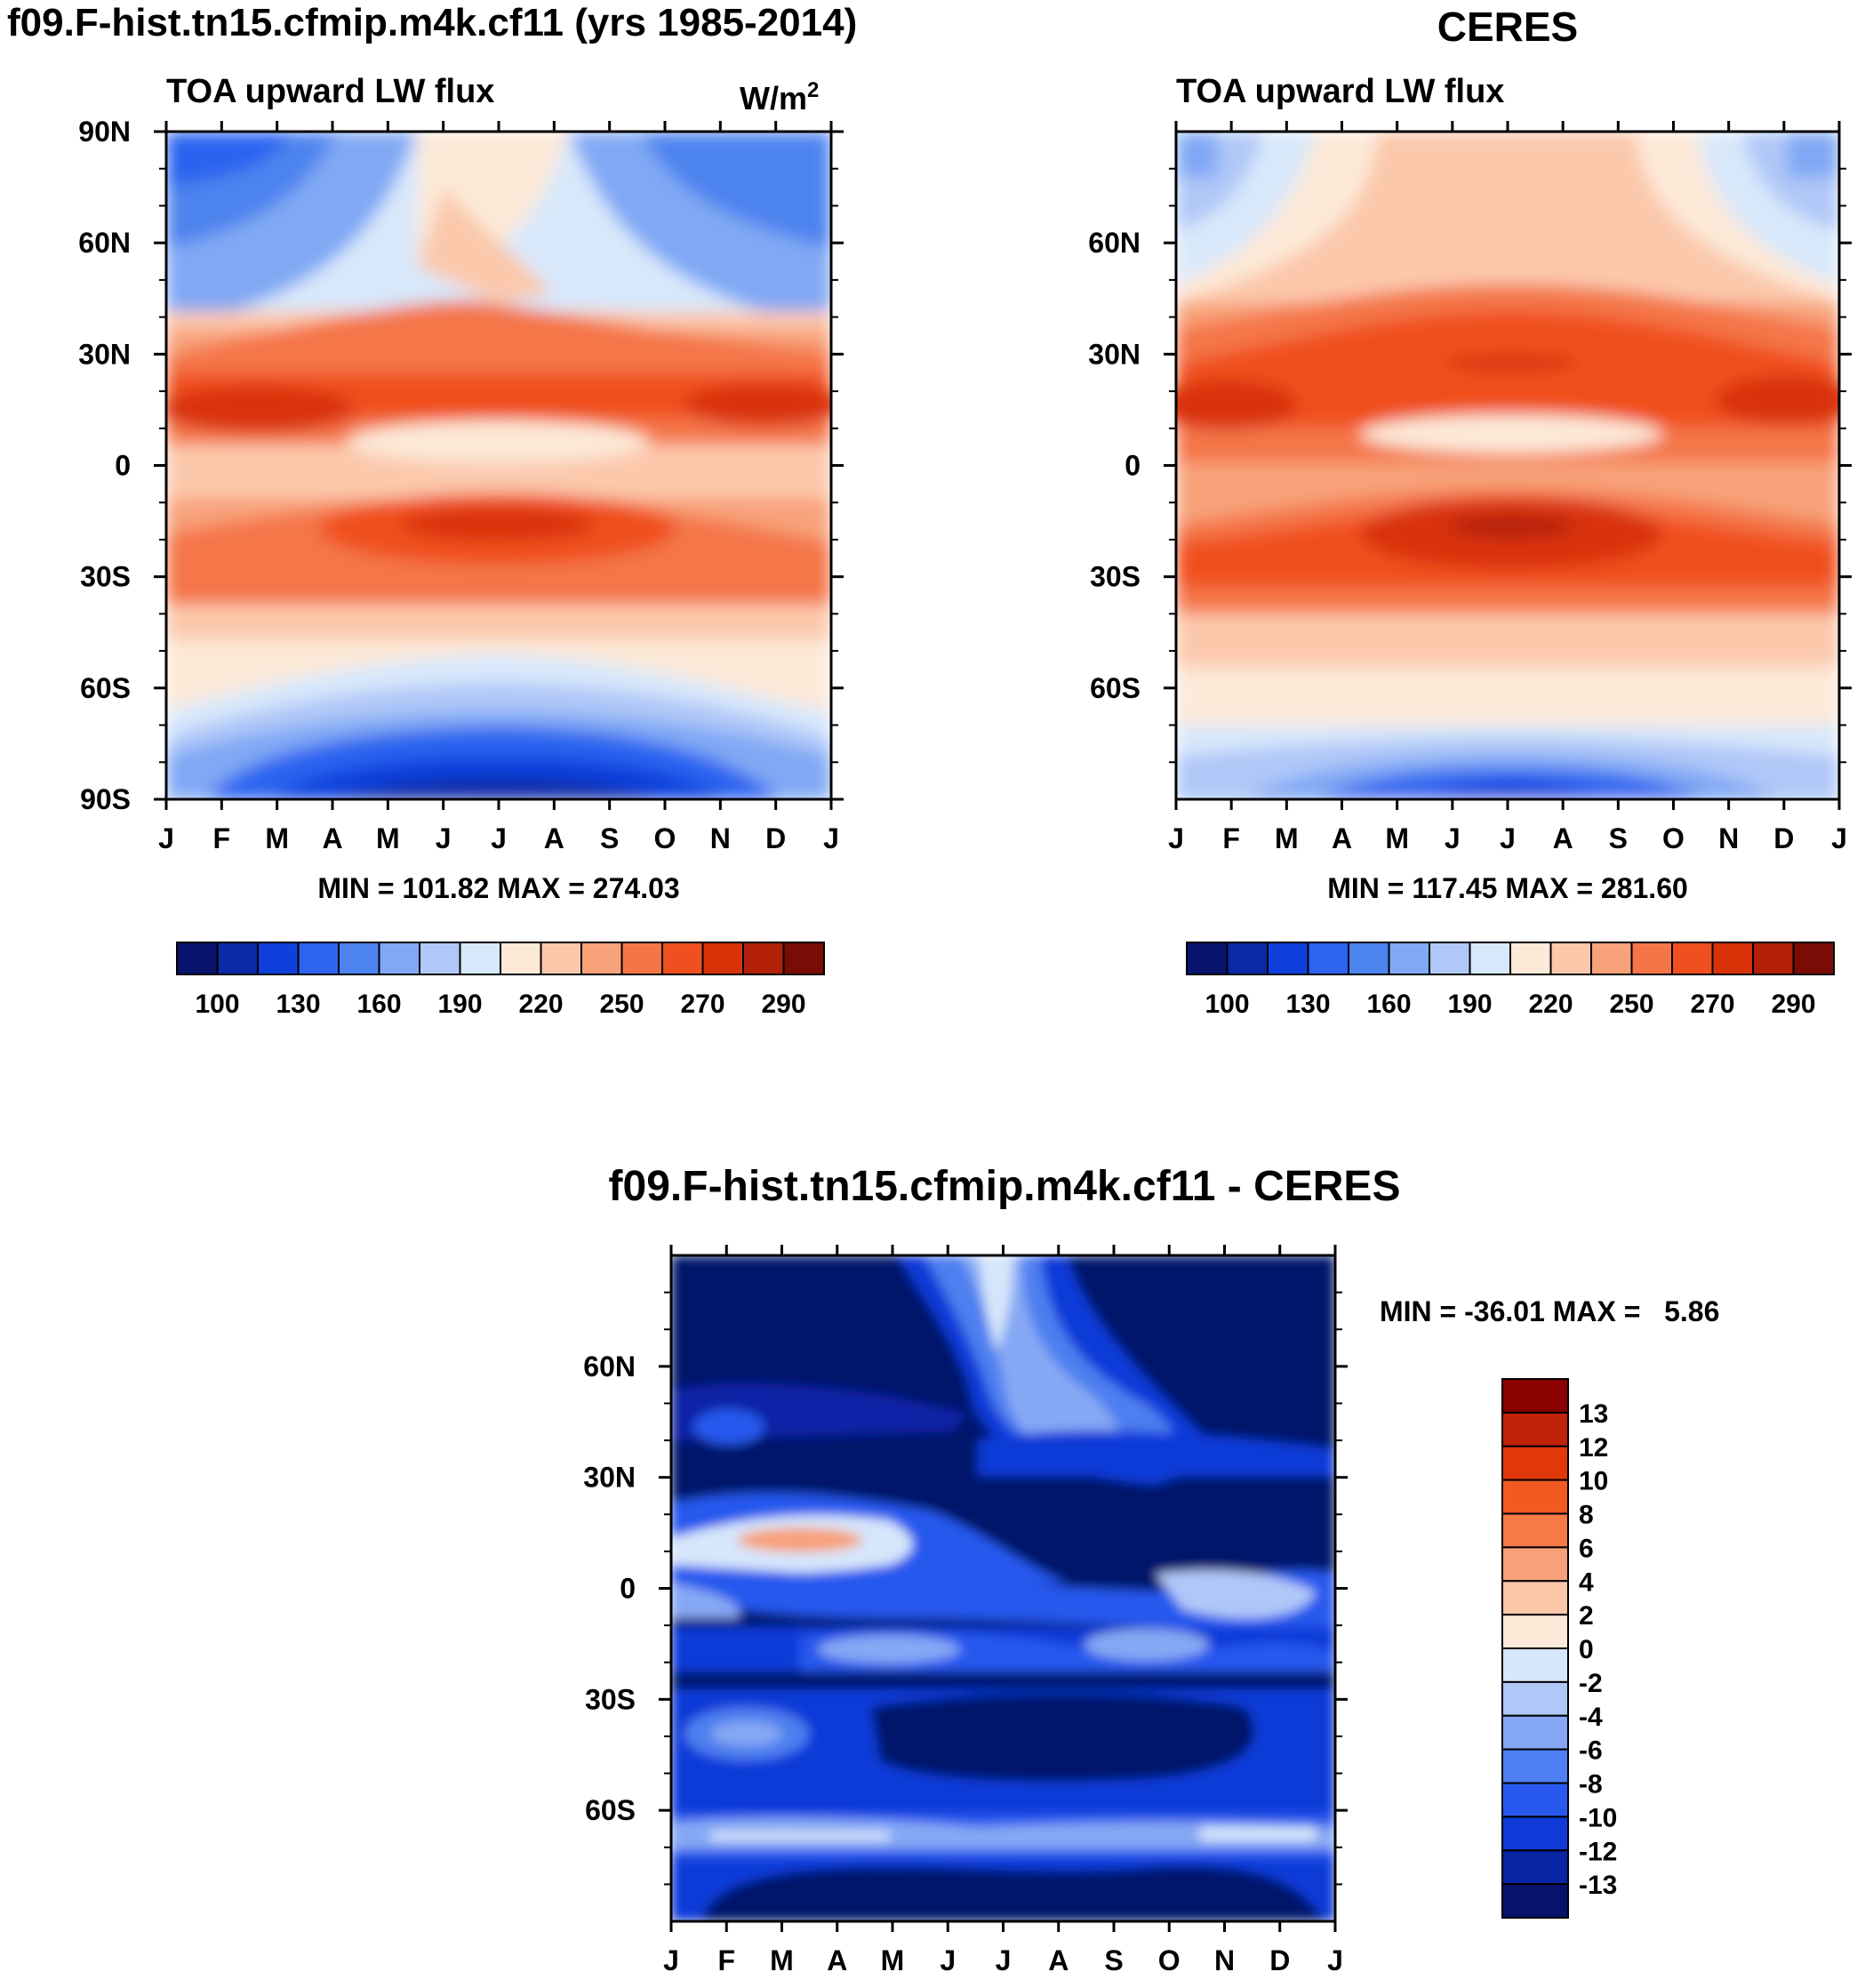 This screenshot has height=1988, width=1865. I want to click on obs-minmax-label: MIN = 117.45 MAX = 281.60, so click(1507, 888).